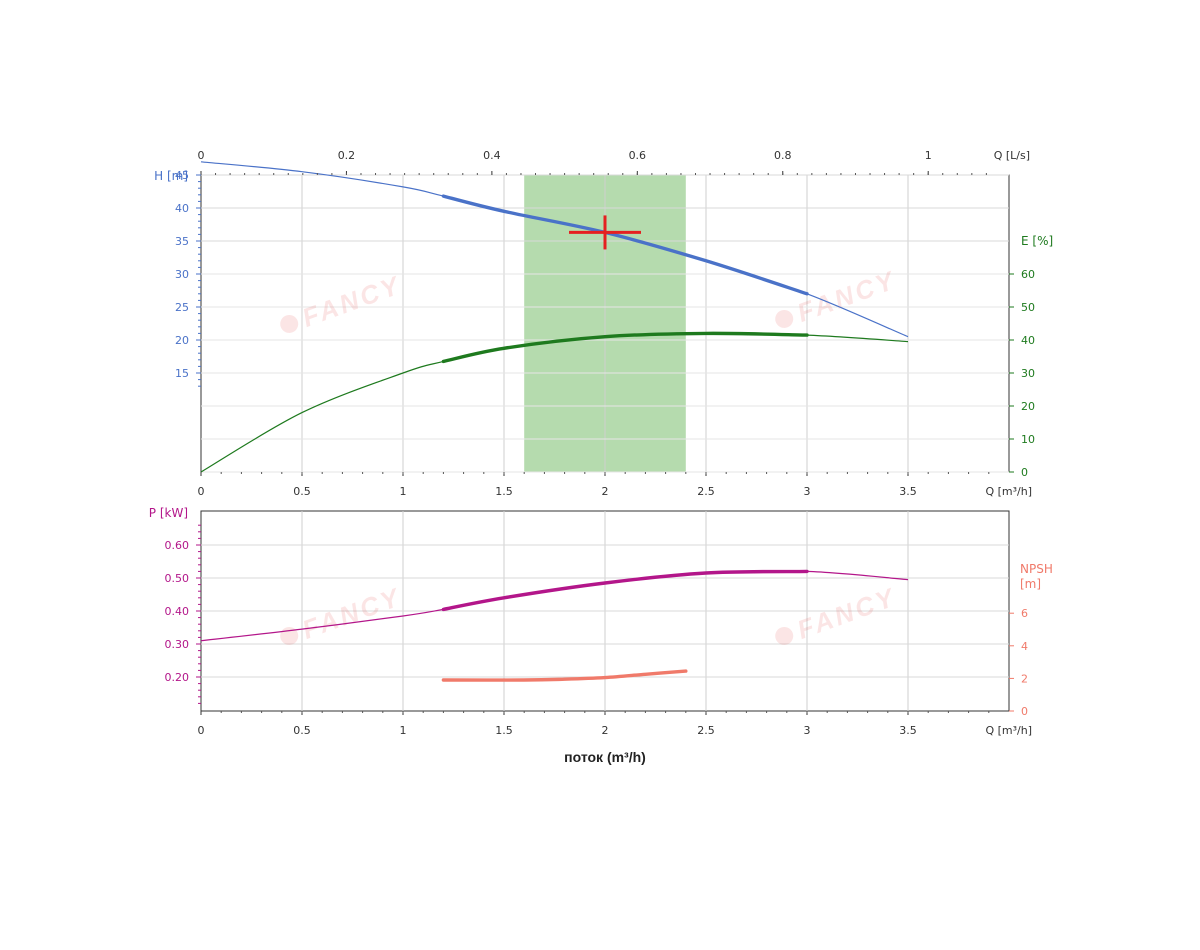  What do you see at coordinates (182, 208) in the screenshot?
I see `h-axis-tick-label: 40` at bounding box center [182, 208].